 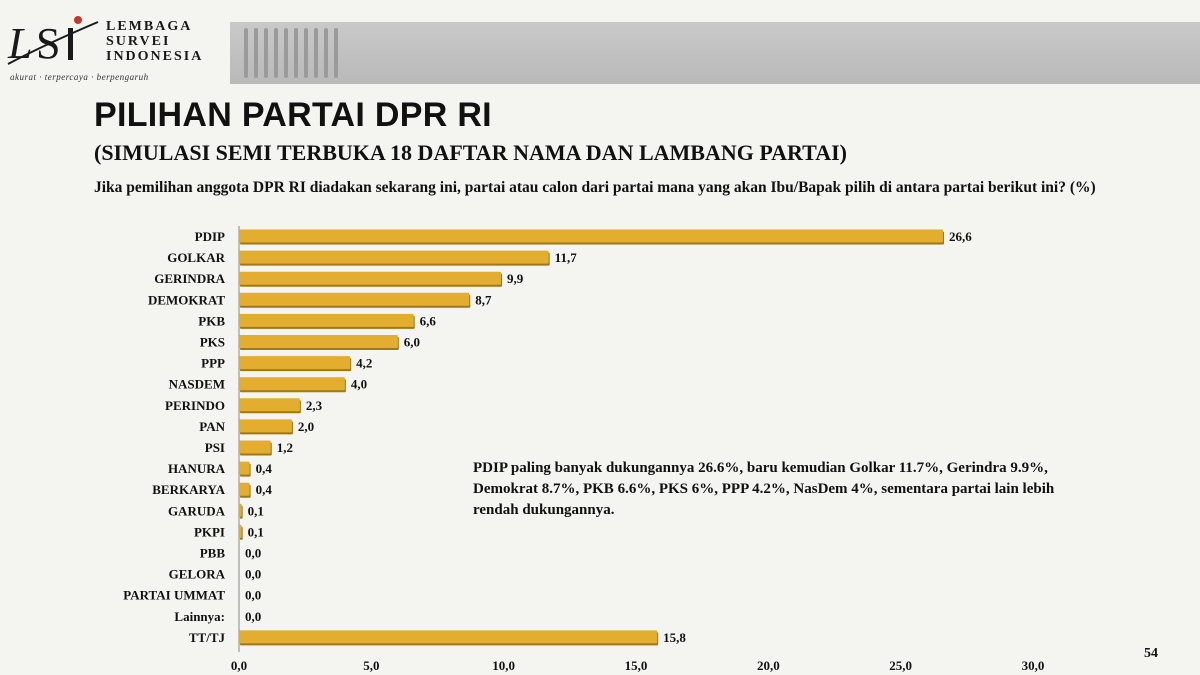 What do you see at coordinates (636, 665) in the screenshot?
I see `x-tick-label: 15,0` at bounding box center [636, 665].